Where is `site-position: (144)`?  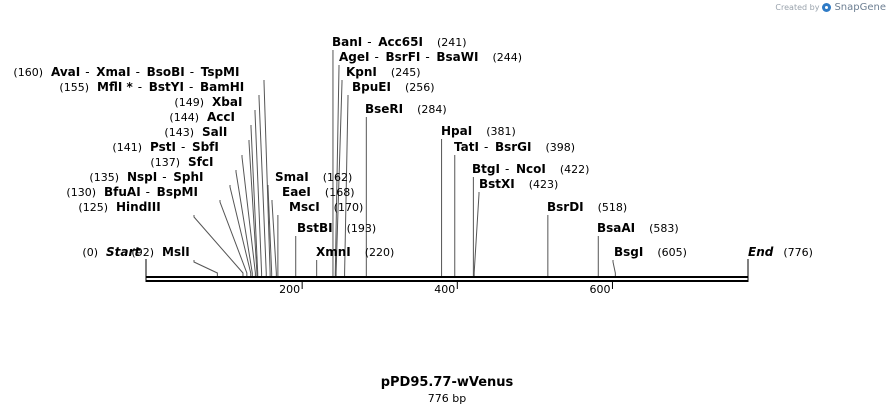
site-position: (144) is located at coordinates (184, 117).